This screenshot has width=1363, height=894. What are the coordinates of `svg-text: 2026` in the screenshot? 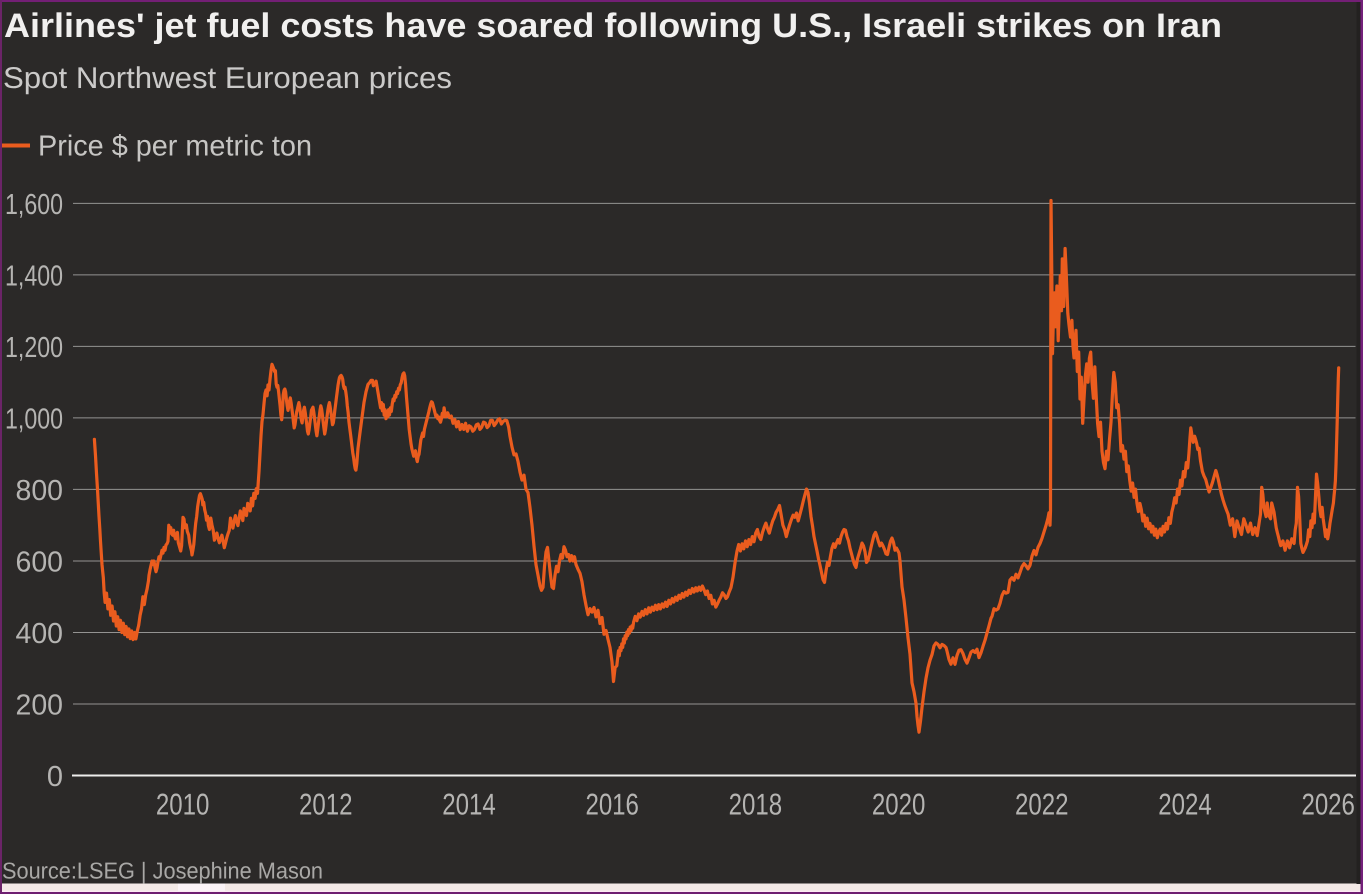 It's located at (1328, 805).